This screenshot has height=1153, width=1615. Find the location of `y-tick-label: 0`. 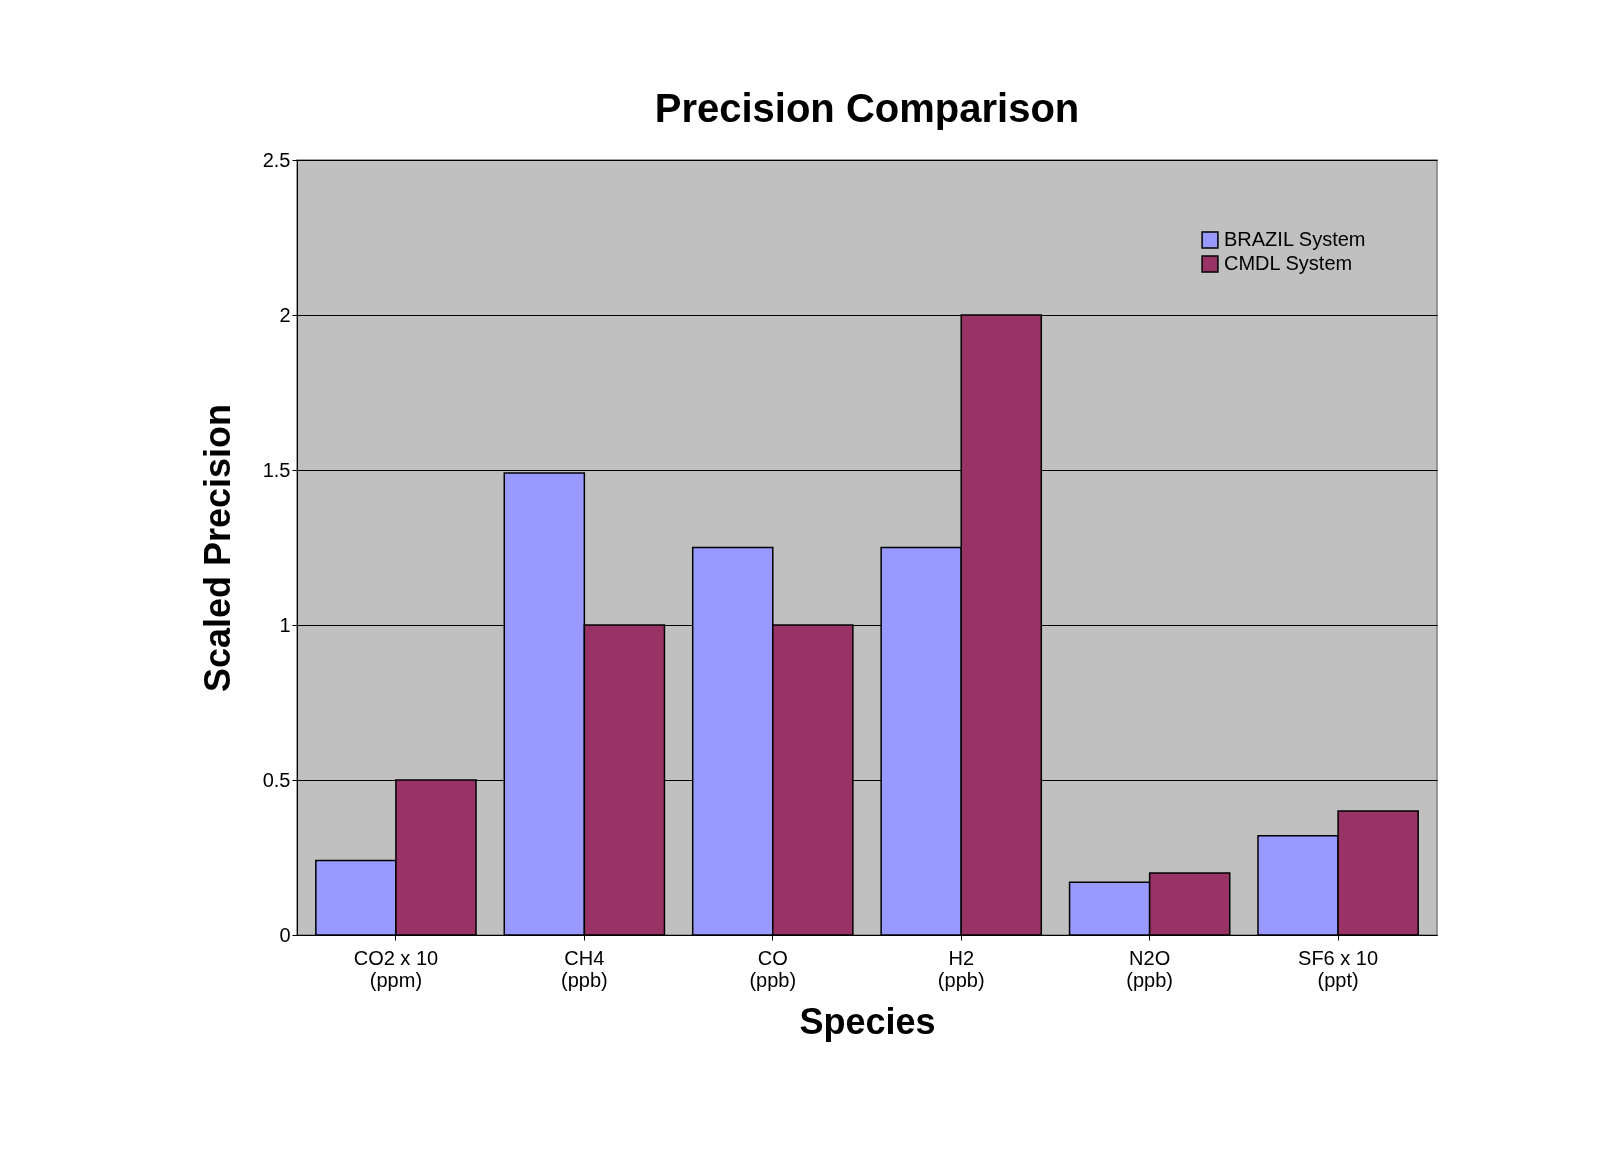

y-tick-label: 0 is located at coordinates (285, 934).